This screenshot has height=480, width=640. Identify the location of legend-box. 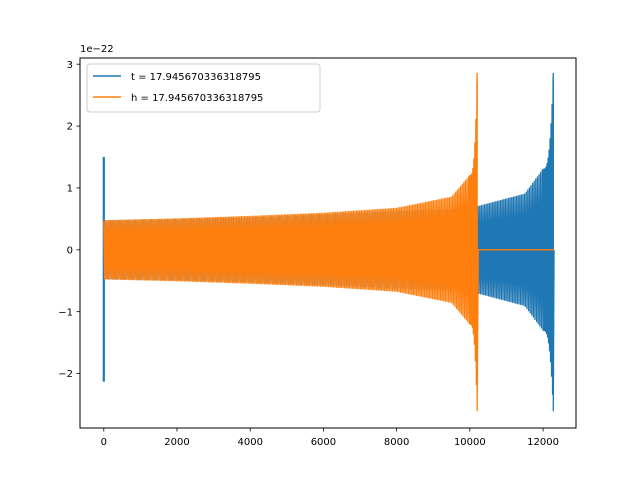
(203, 88).